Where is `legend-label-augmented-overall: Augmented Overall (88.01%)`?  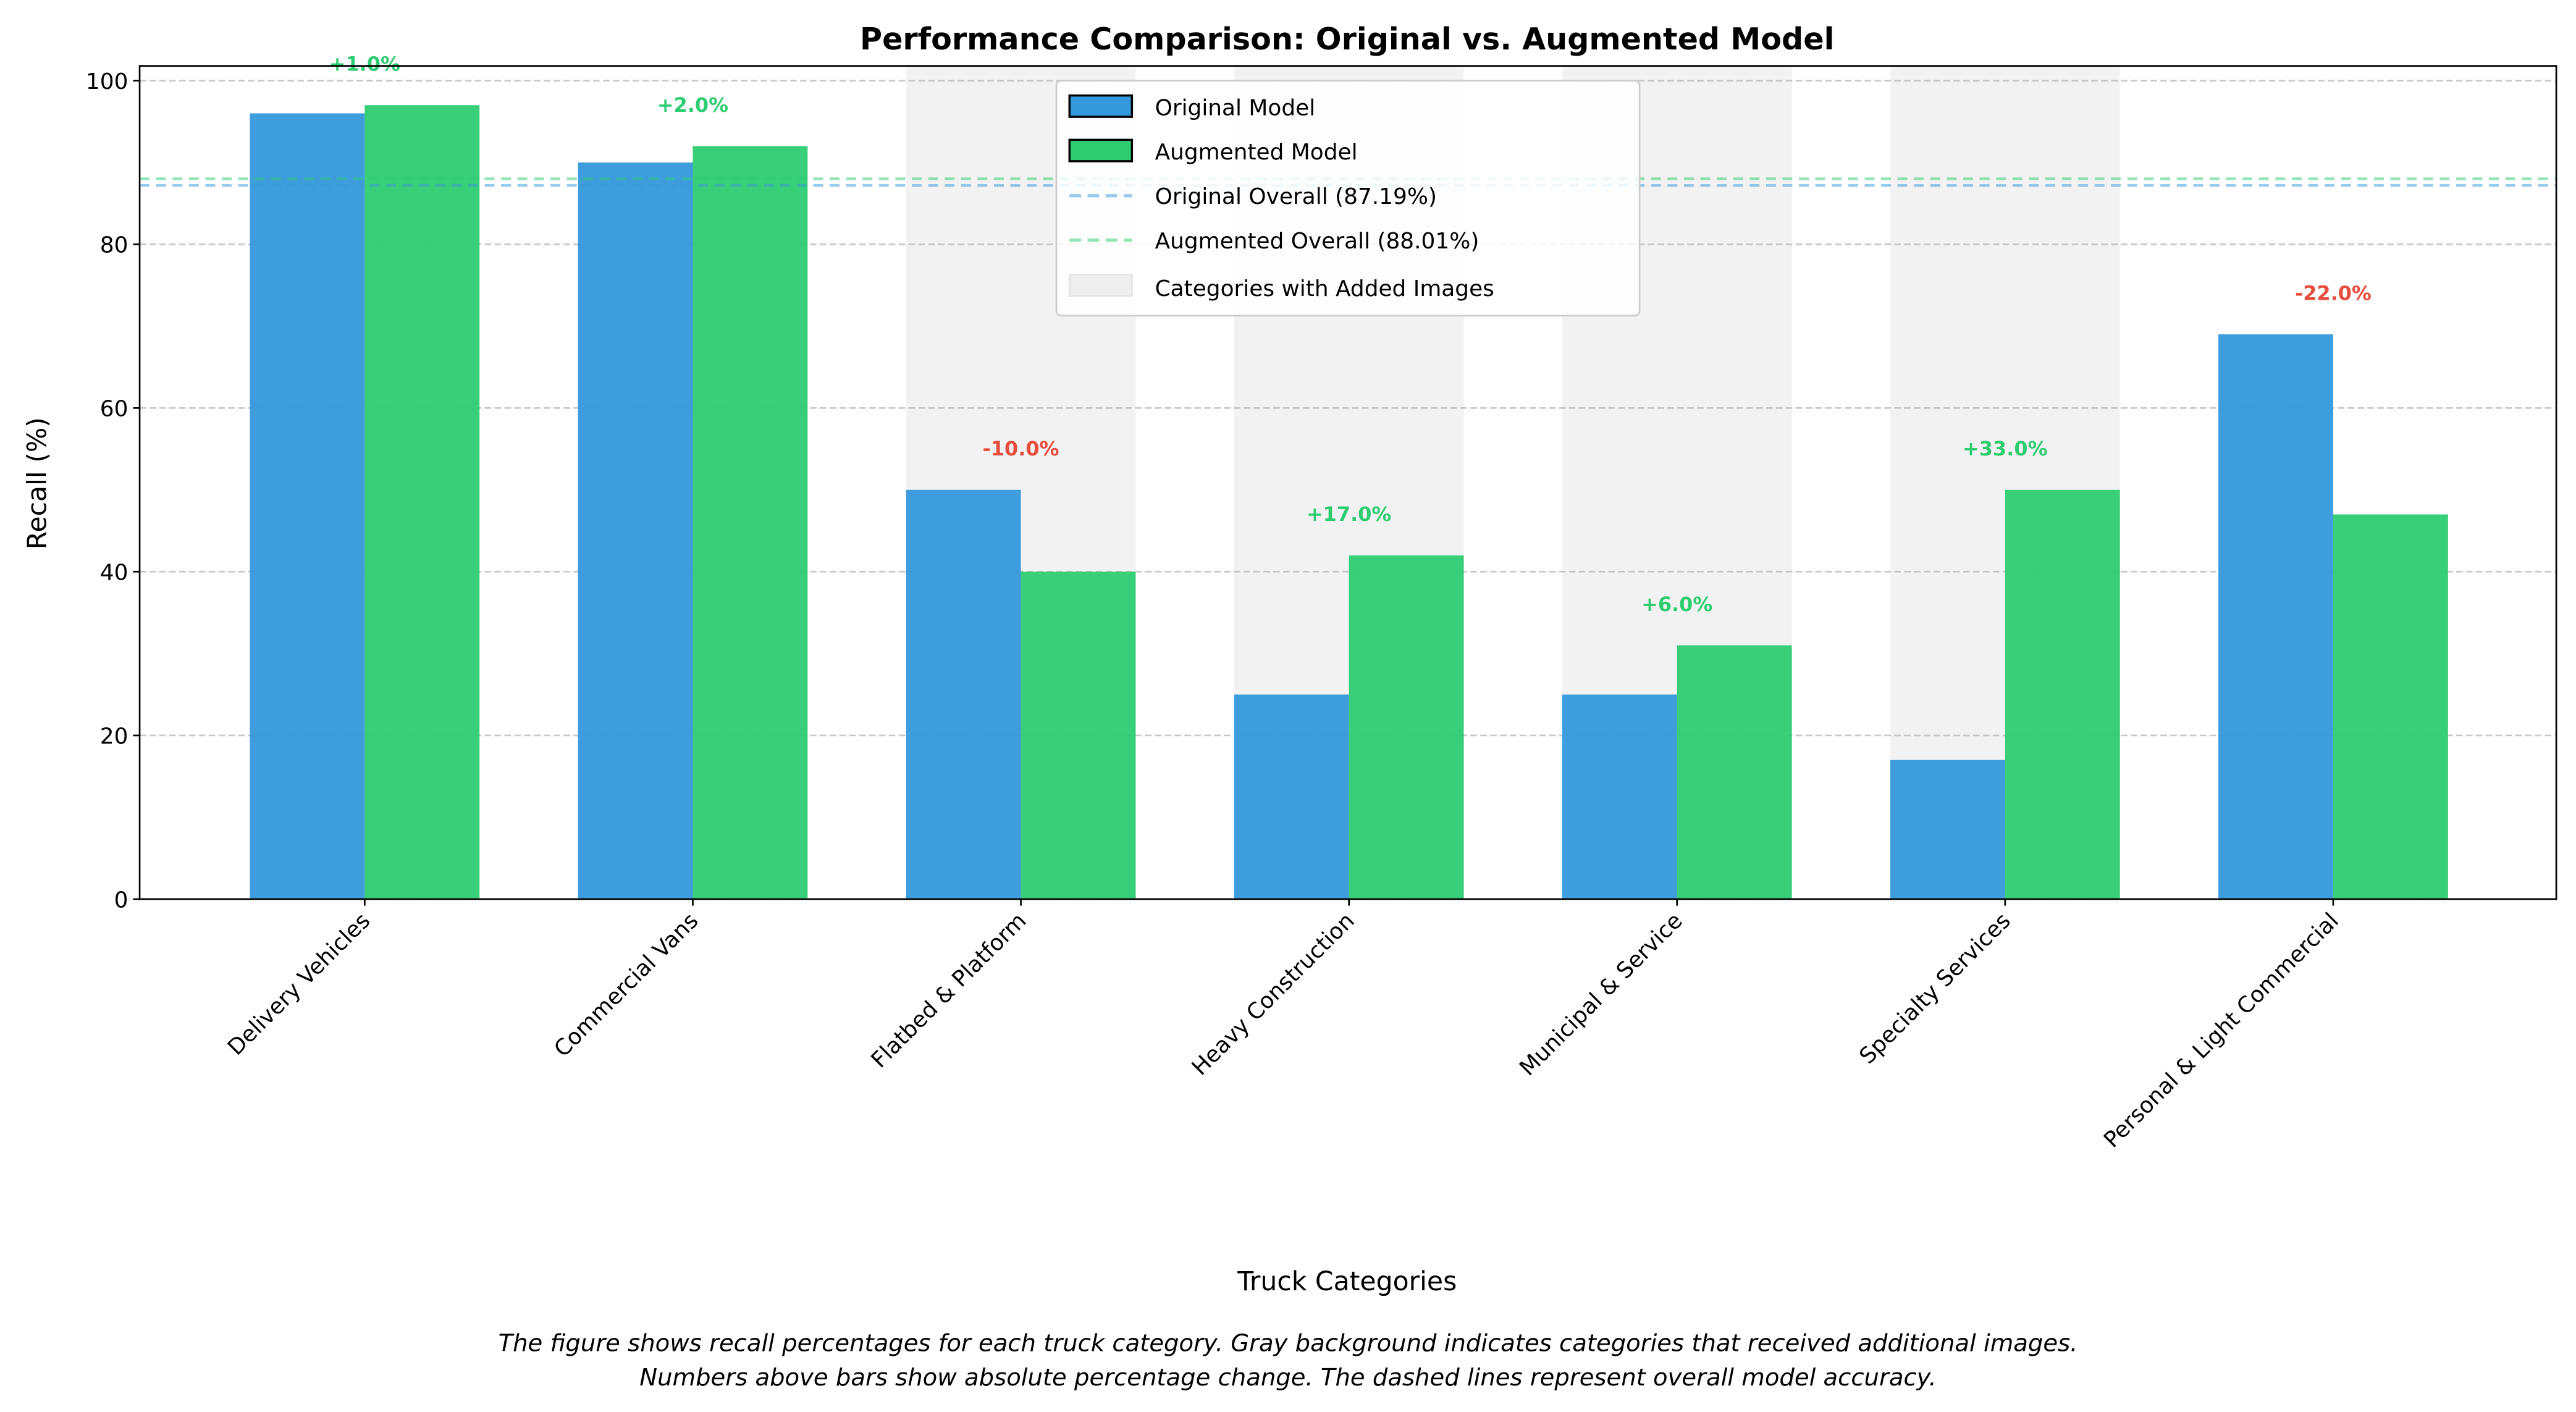 legend-label-augmented-overall: Augmented Overall (88.01%) is located at coordinates (1317, 241).